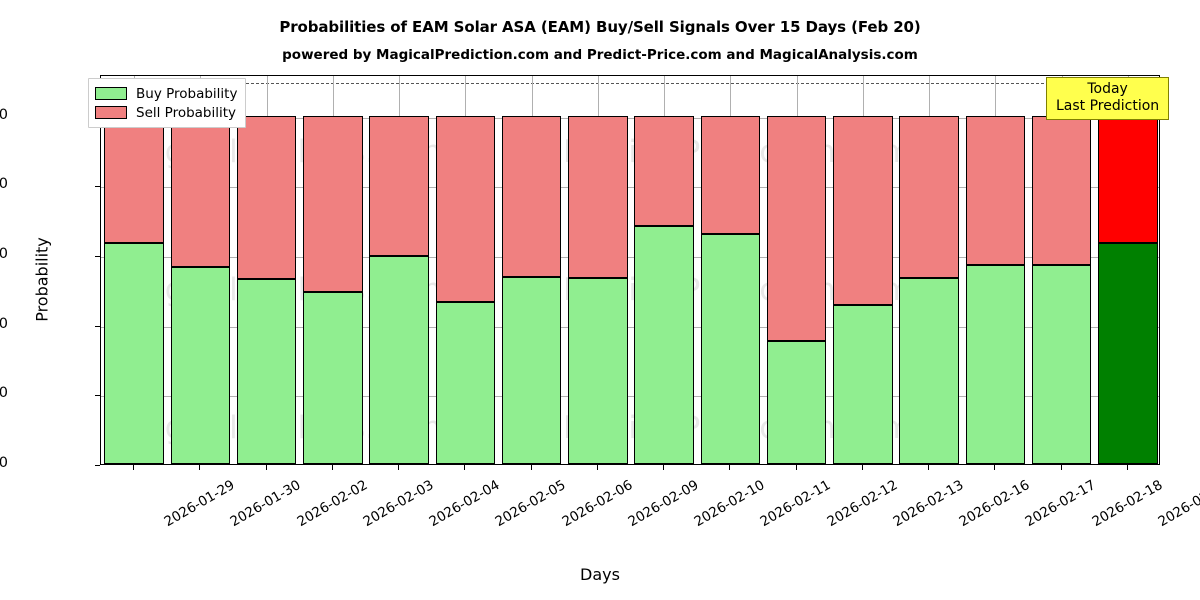  Describe the element at coordinates (398, 504) in the screenshot. I see `x-axis-tick-label: 2026-02-03` at that location.